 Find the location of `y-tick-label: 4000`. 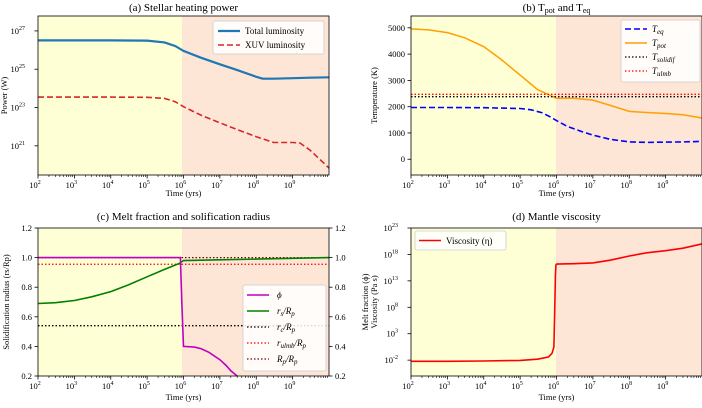

y-tick-label: 4000 is located at coordinates (396, 54).